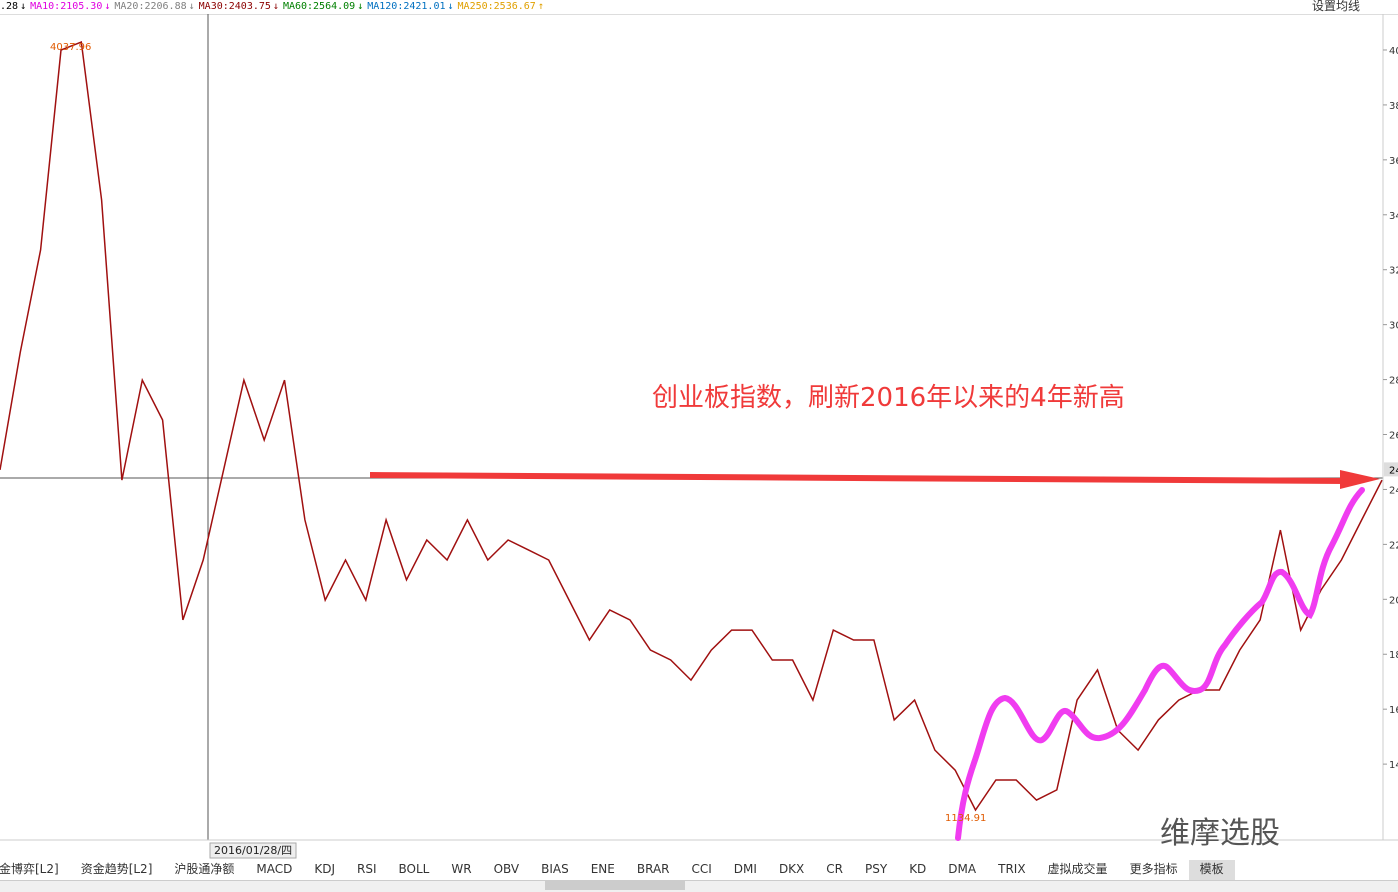 This screenshot has width=1398, height=892. I want to click on legend-item: .28, so click(9, 6).